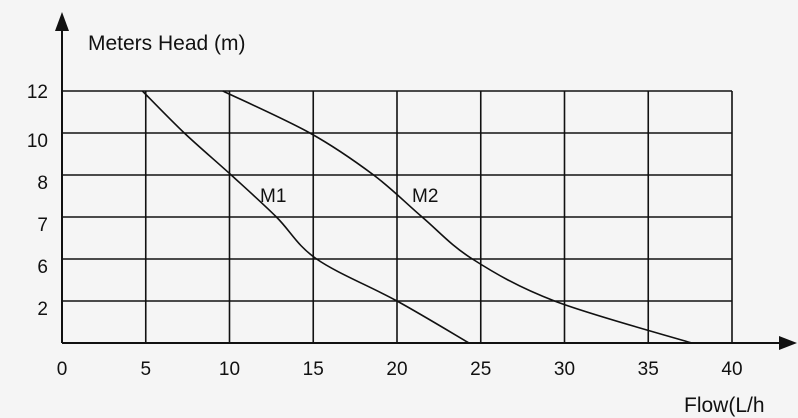 This screenshot has height=418, width=798. Describe the element at coordinates (480, 369) in the screenshot. I see `x-tick-label: 25` at that location.